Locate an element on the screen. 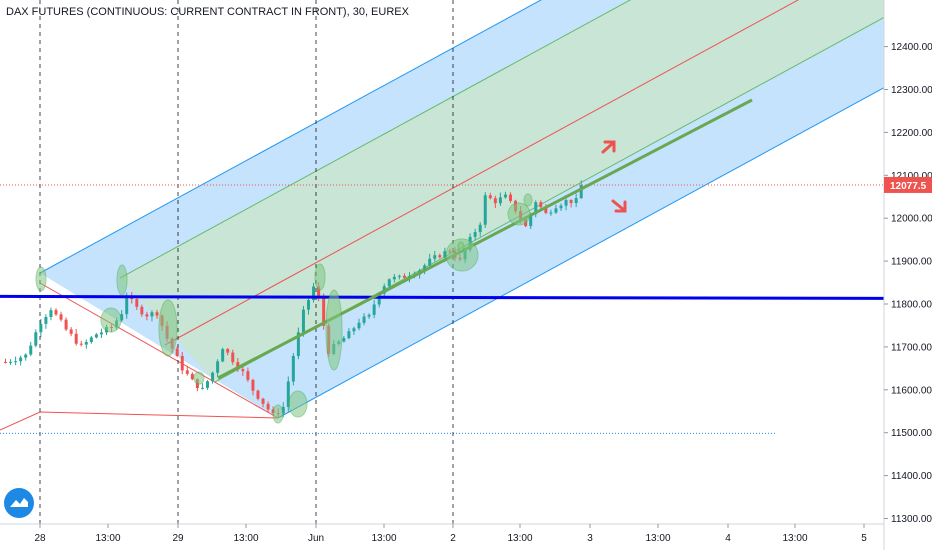 This screenshot has width=932, height=550. support-line is located at coordinates (442, 297).